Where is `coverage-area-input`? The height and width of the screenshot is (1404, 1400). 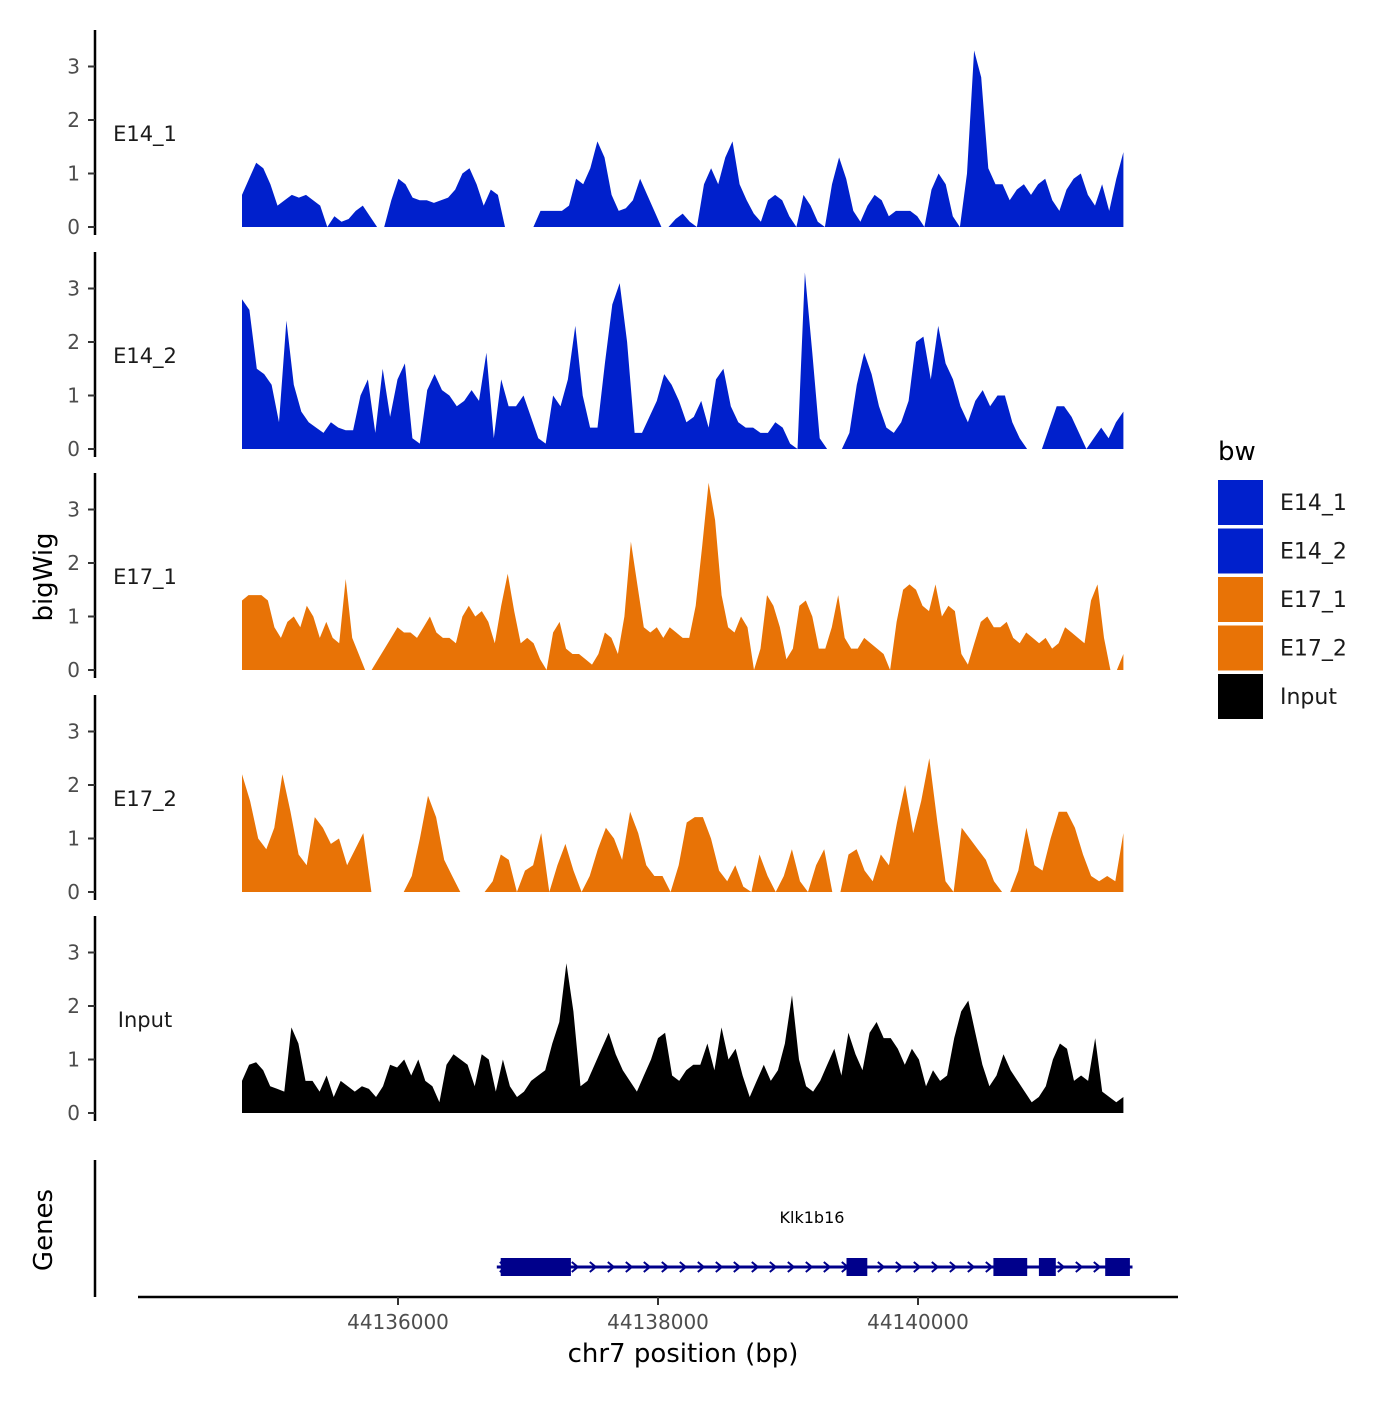 coverage-area-input is located at coordinates (683, 1038).